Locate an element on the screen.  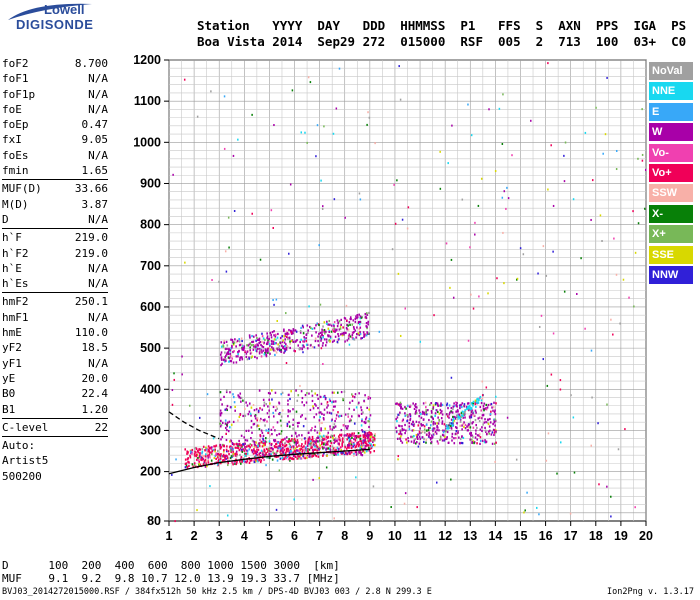
param-name: h`F is located at coordinates (12, 238).